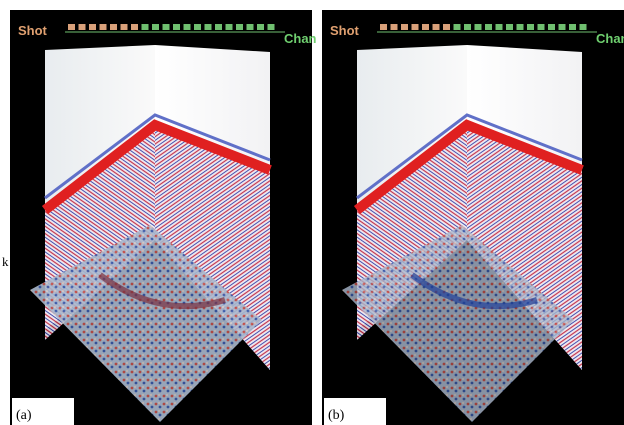  What do you see at coordinates (5, 261) in the screenshot?
I see `side-text: k` at bounding box center [5, 261].